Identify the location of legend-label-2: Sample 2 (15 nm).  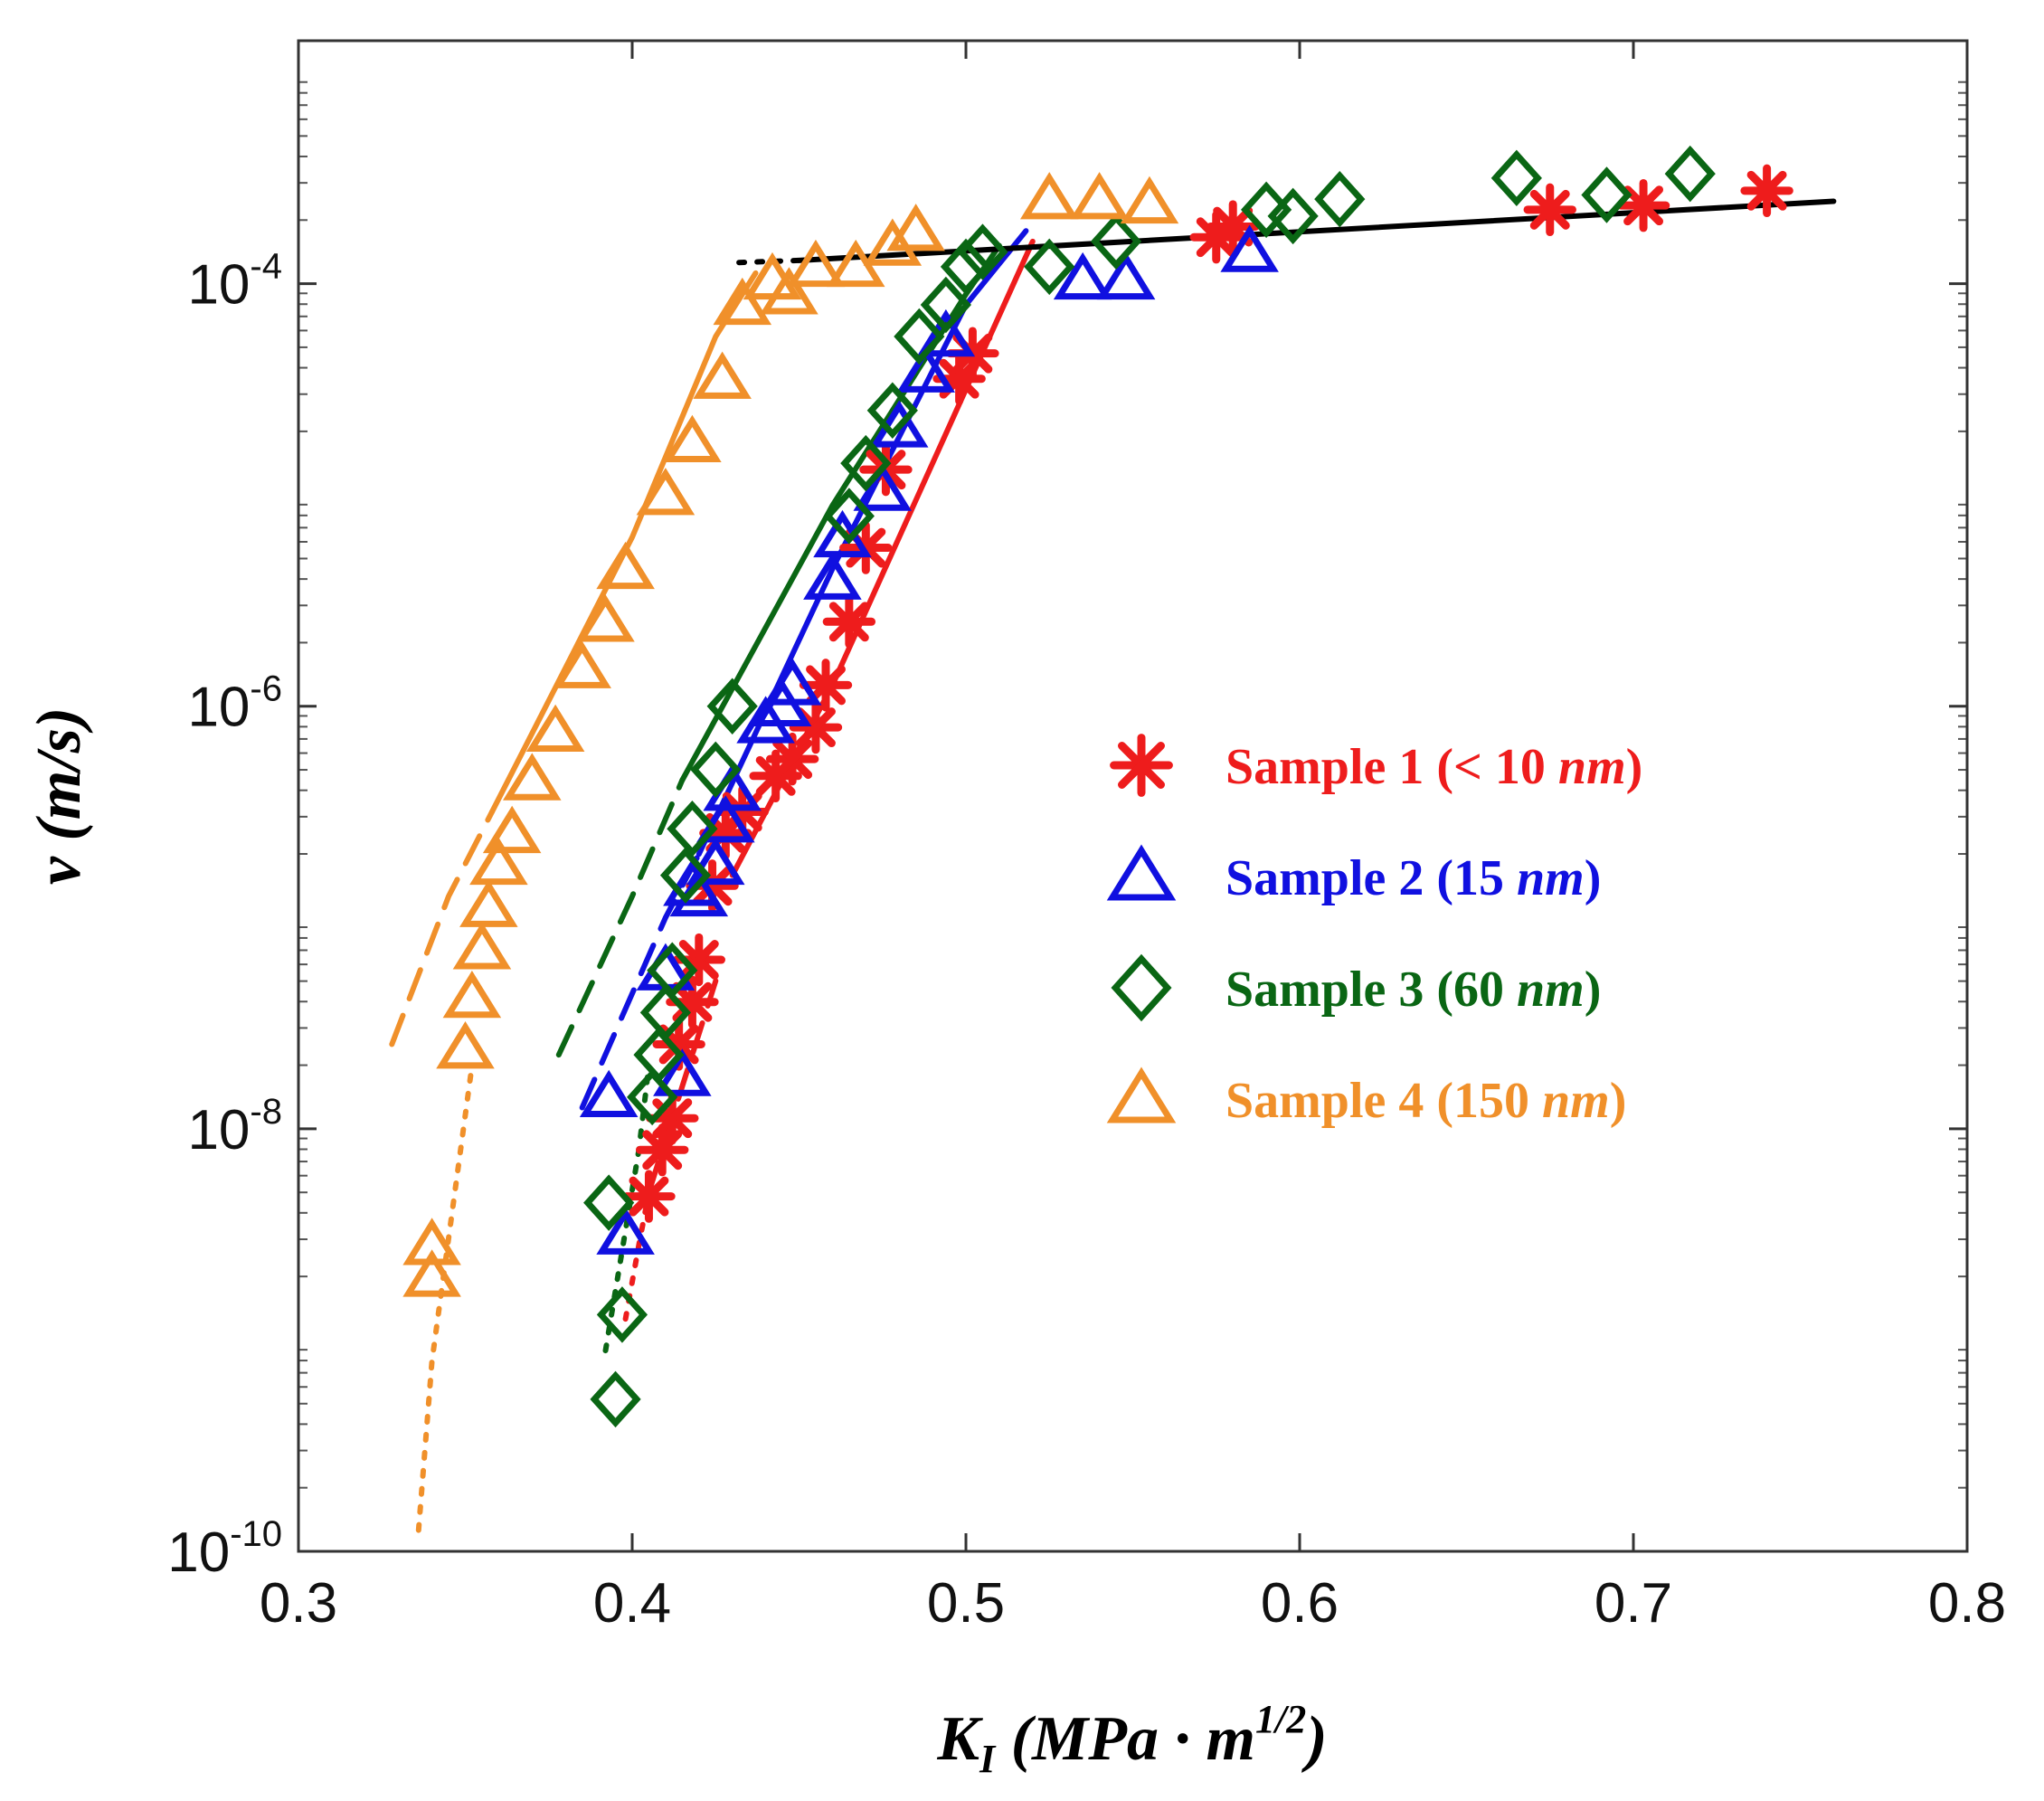
(1413, 878).